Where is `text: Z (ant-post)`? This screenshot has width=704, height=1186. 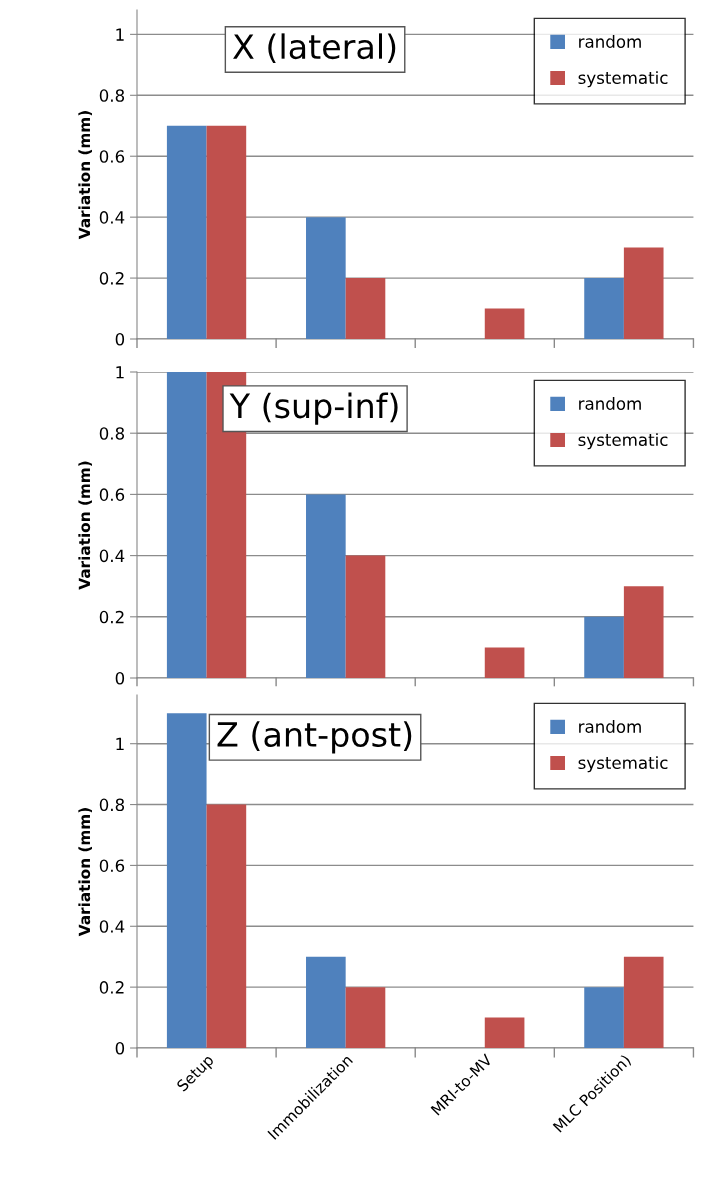 text: Z (ant-post) is located at coordinates (314, 737).